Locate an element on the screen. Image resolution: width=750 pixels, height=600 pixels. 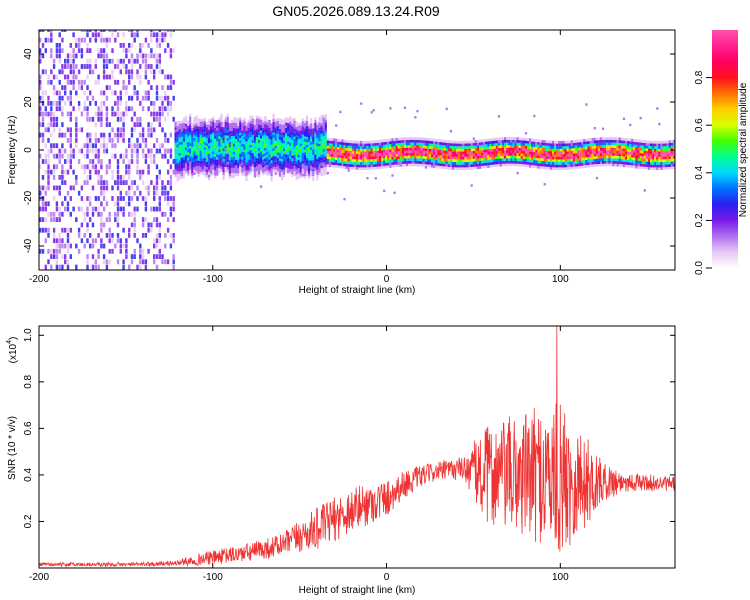
x-tick-label: -200 is located at coordinates (39, 279).